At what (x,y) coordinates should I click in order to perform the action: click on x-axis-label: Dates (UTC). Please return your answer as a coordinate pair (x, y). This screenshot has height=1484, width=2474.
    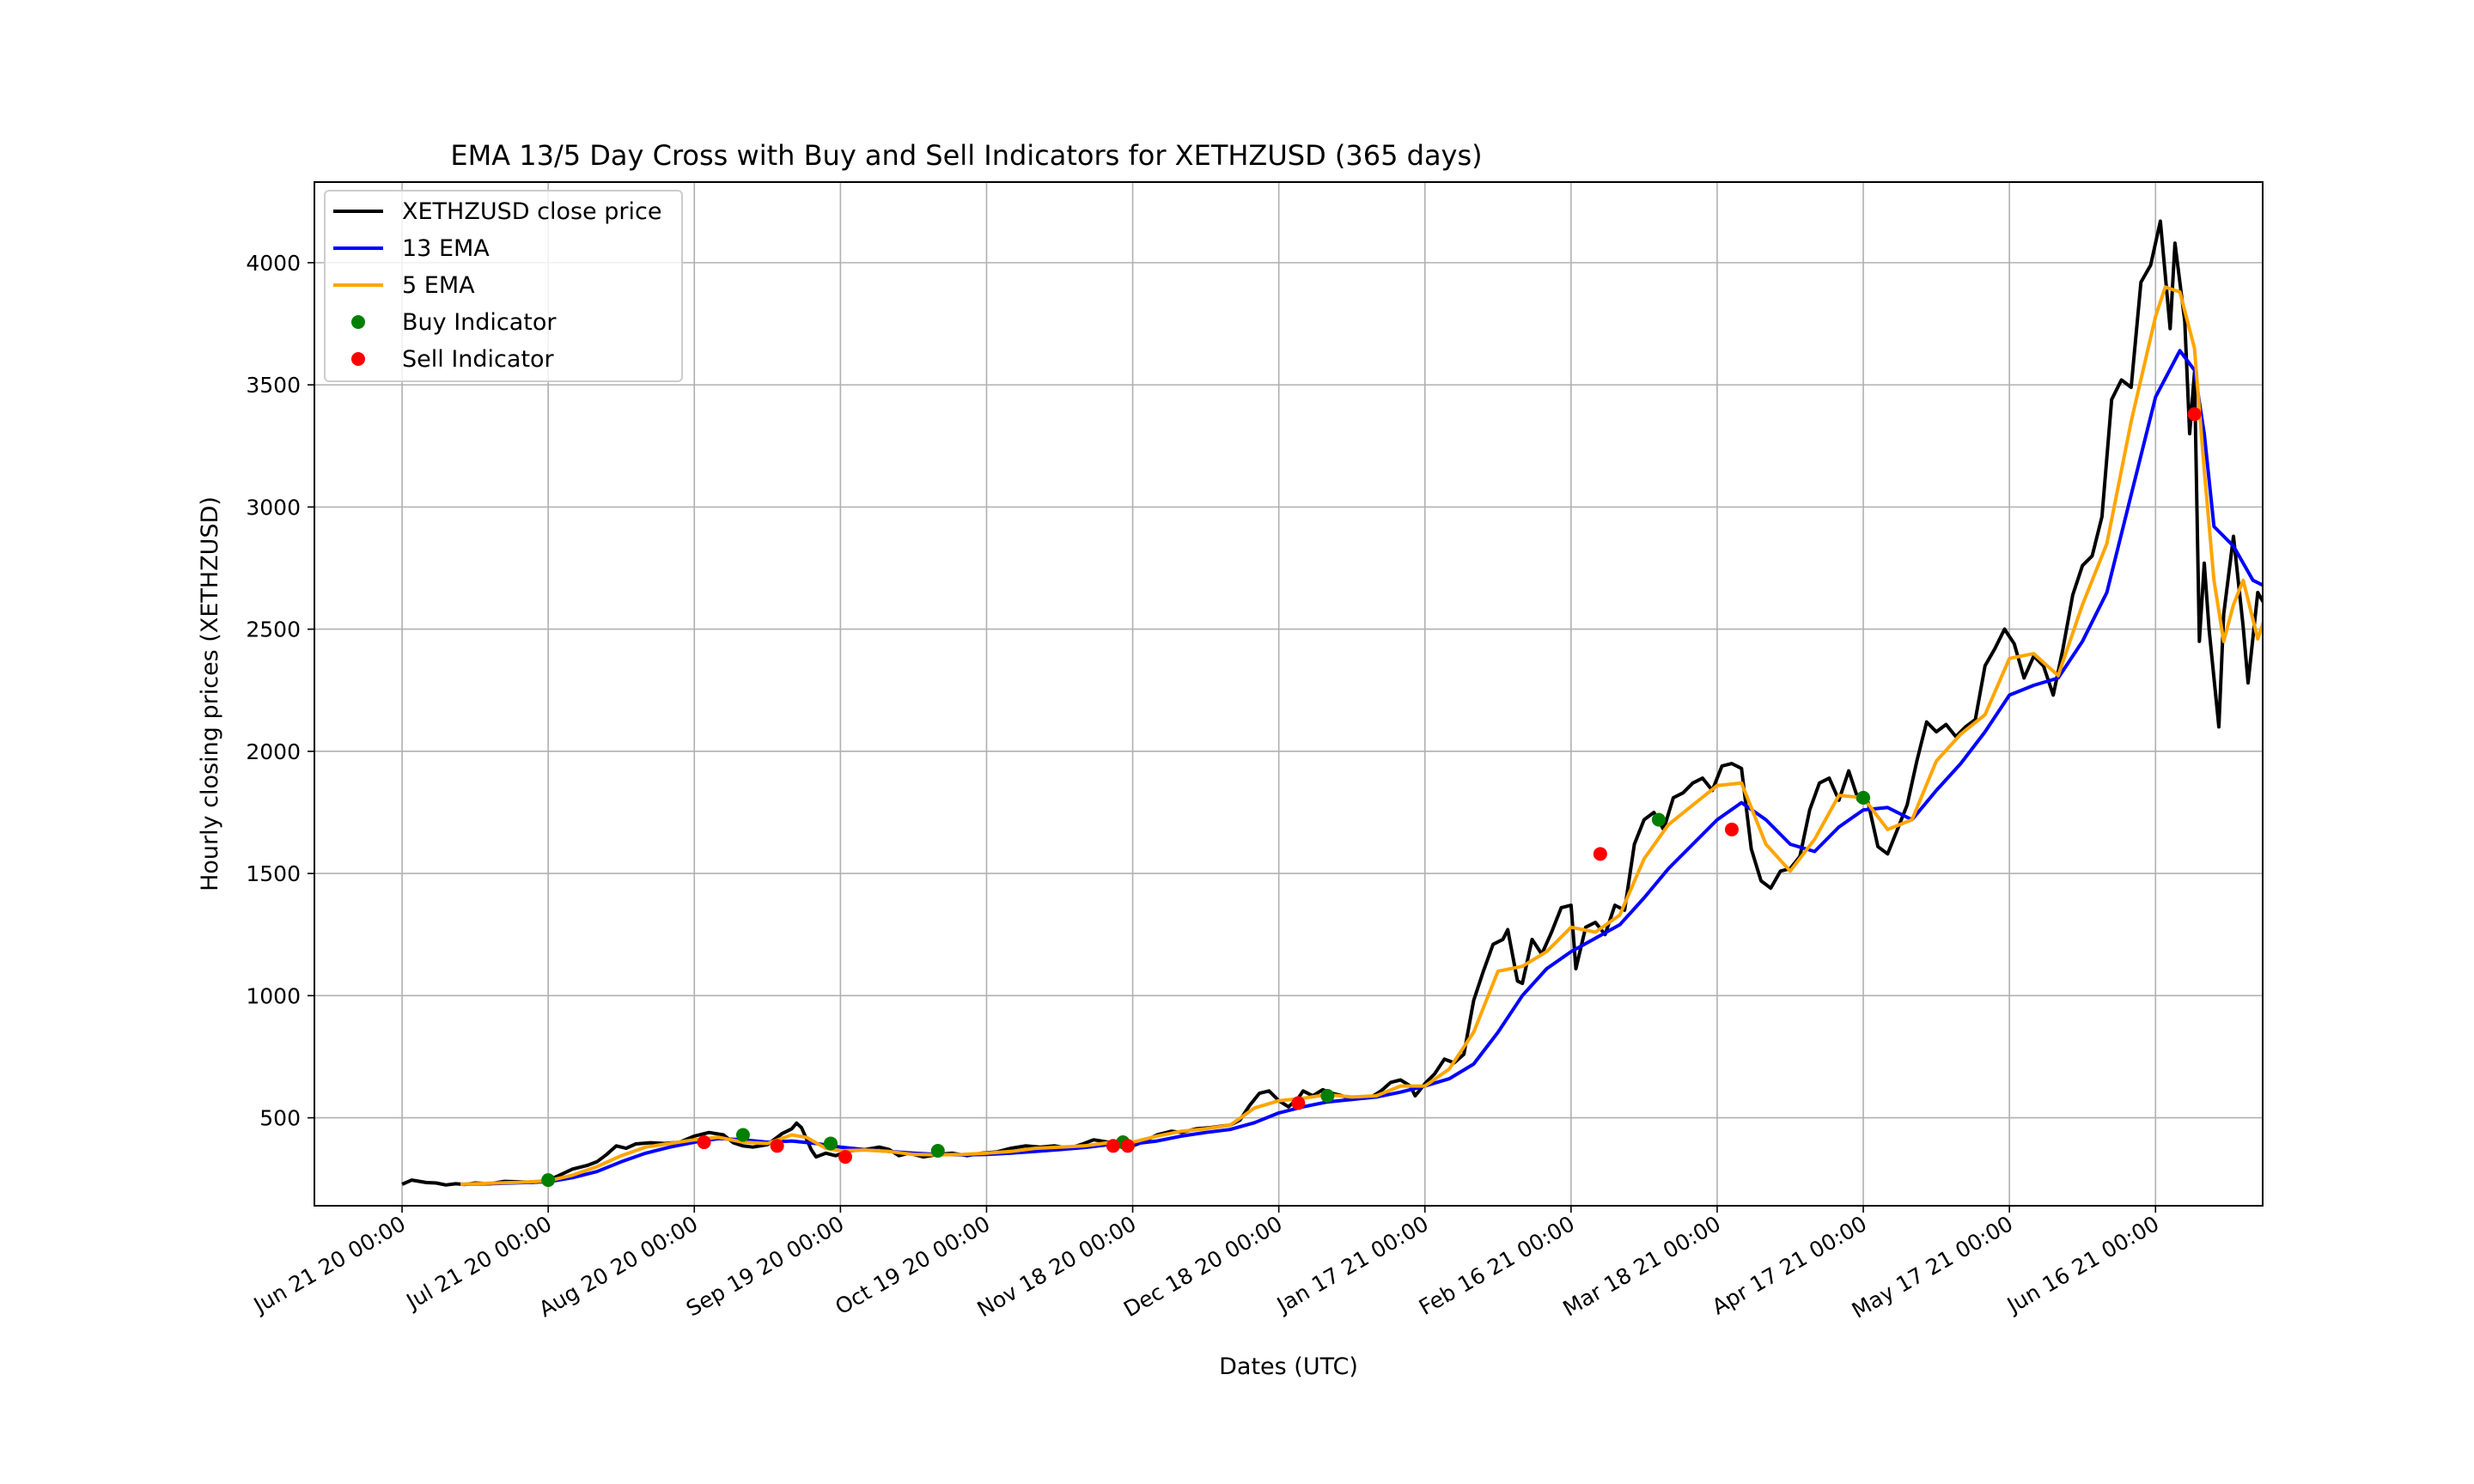
    Looking at the image, I should click on (1288, 1367).